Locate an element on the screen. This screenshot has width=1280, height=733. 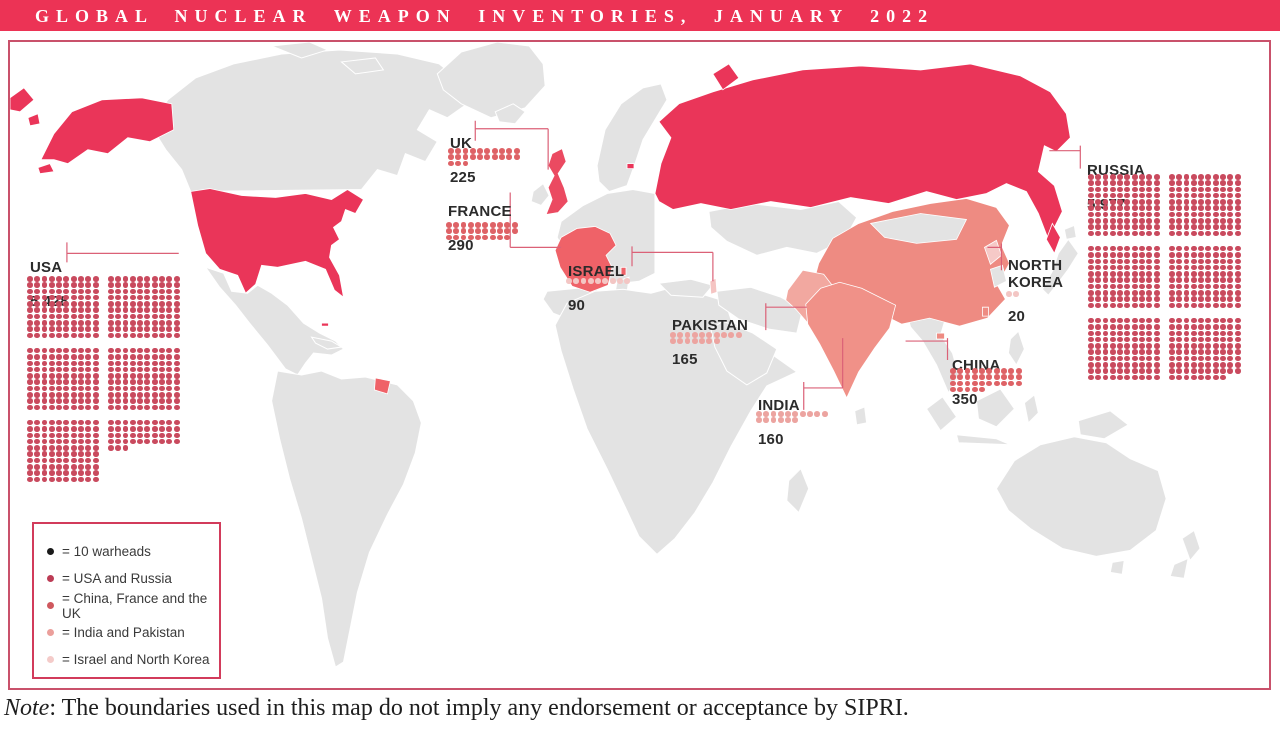
dot-grid-russia is located at coordinates (1165, 277).